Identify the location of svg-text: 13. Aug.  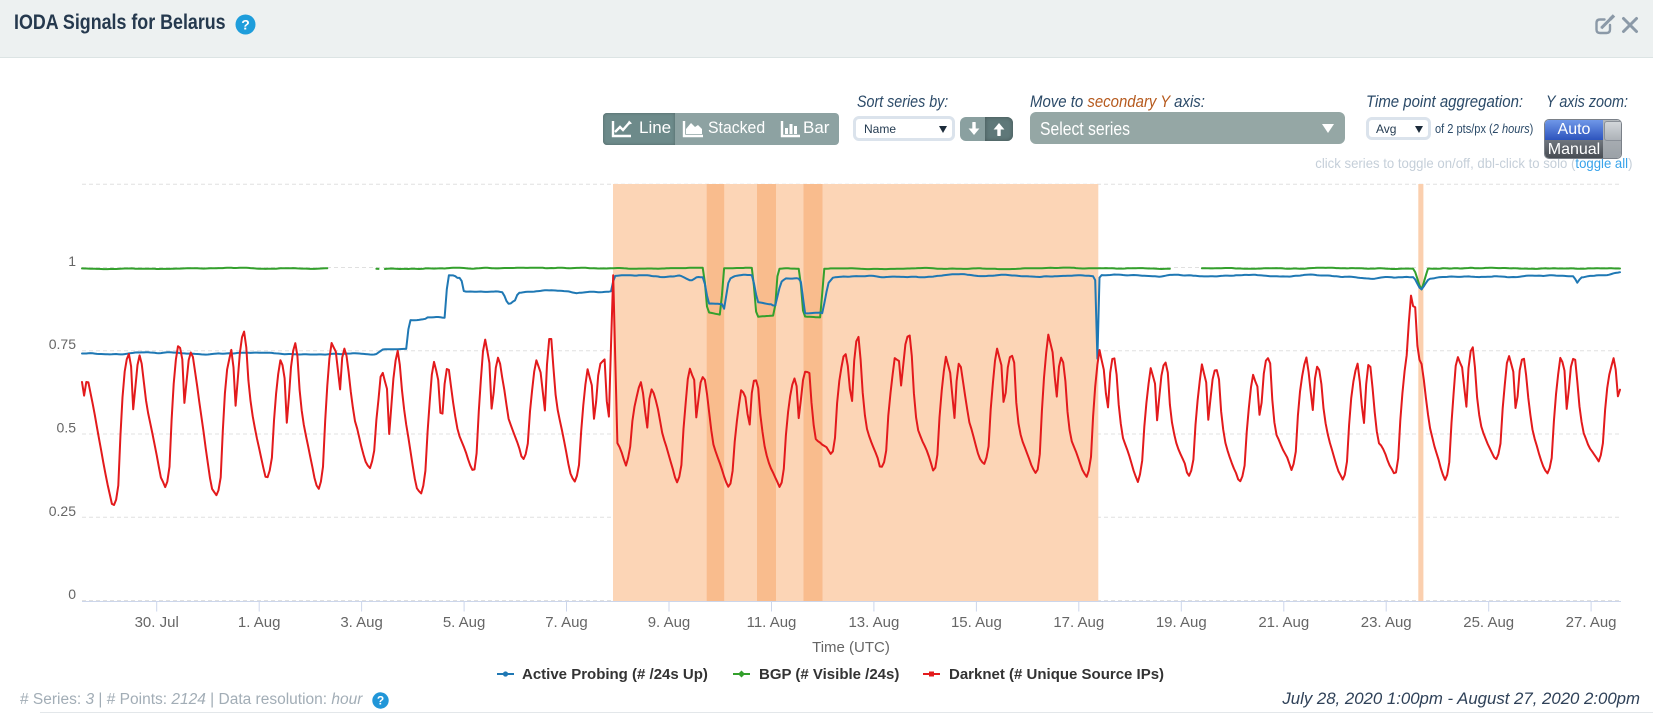
(873, 622).